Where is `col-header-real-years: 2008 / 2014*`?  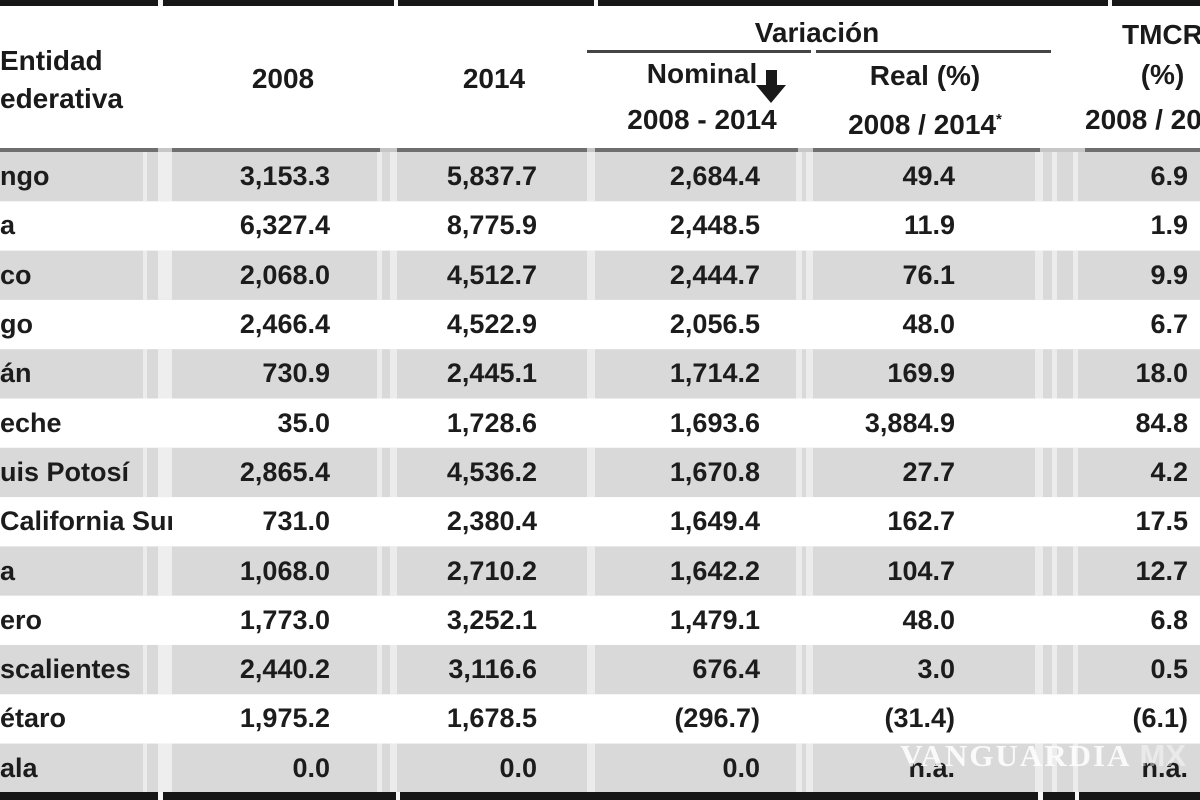 col-header-real-years: 2008 / 2014* is located at coordinates (925, 122).